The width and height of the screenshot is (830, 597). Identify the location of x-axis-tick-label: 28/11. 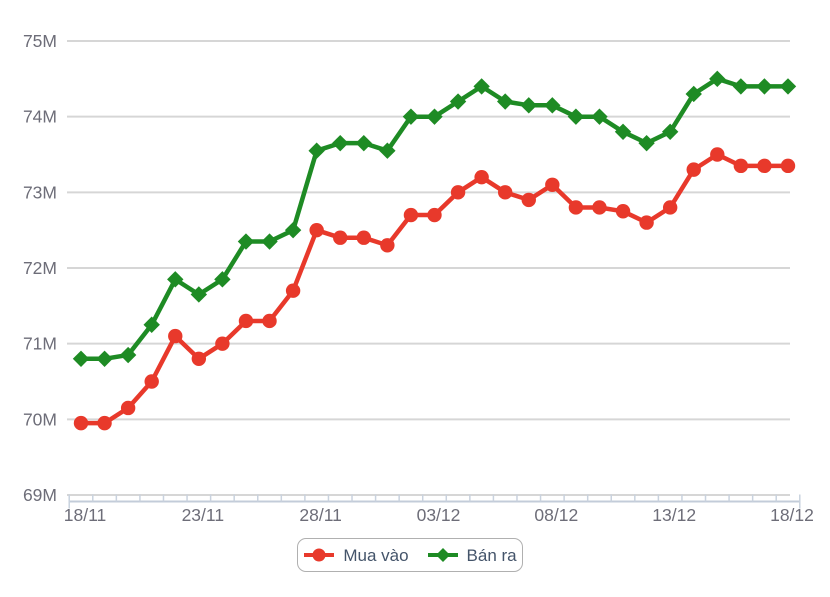
(320, 515).